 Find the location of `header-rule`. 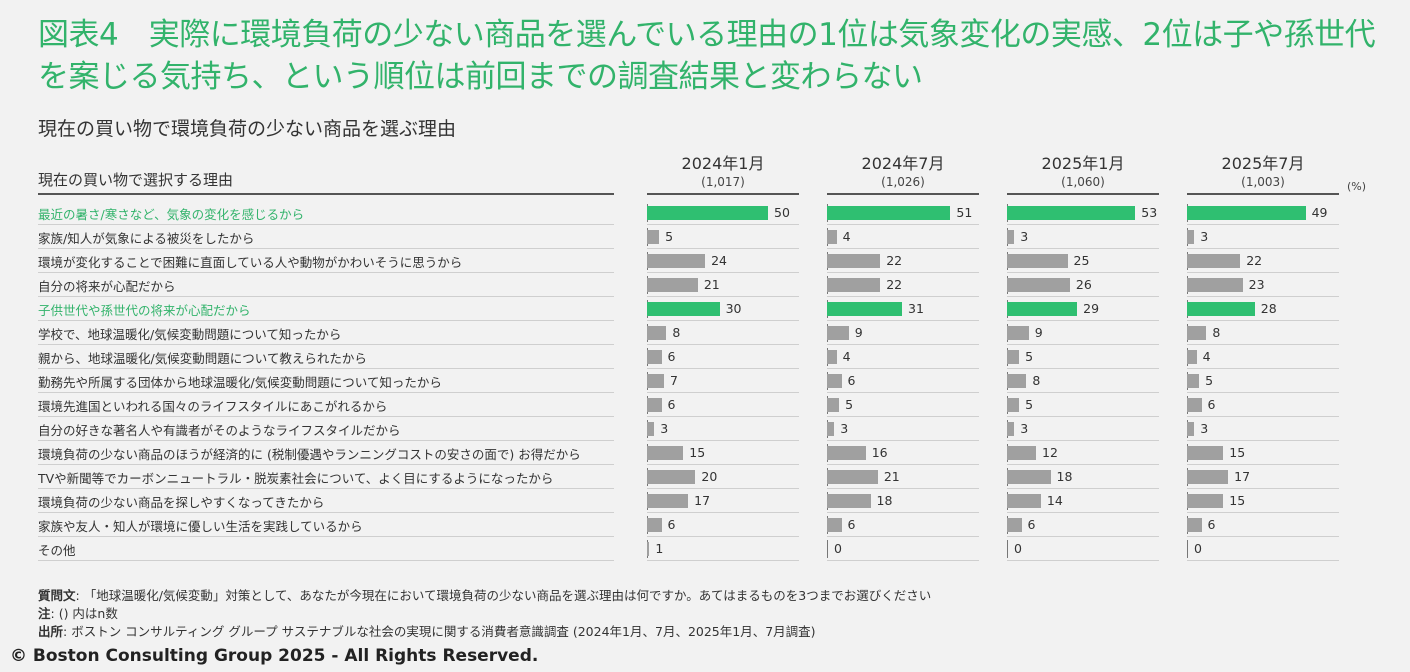

header-rule is located at coordinates (326, 194).